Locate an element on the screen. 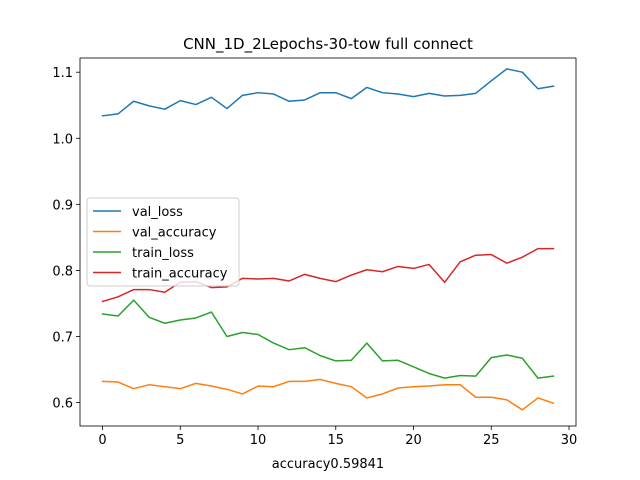  x-tick-label: 30 is located at coordinates (569, 440).